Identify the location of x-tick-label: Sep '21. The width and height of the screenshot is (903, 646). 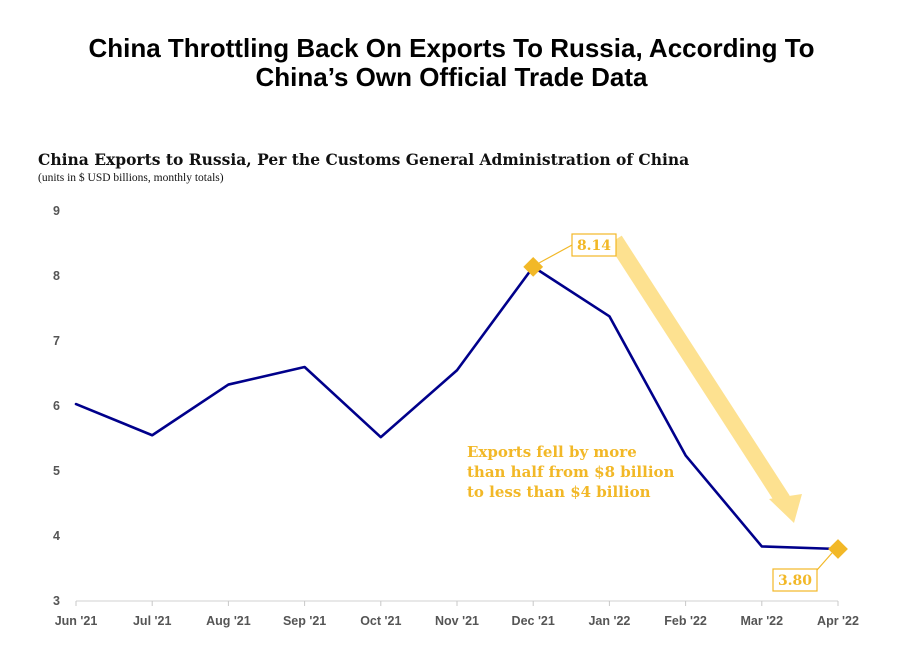
(304, 621).